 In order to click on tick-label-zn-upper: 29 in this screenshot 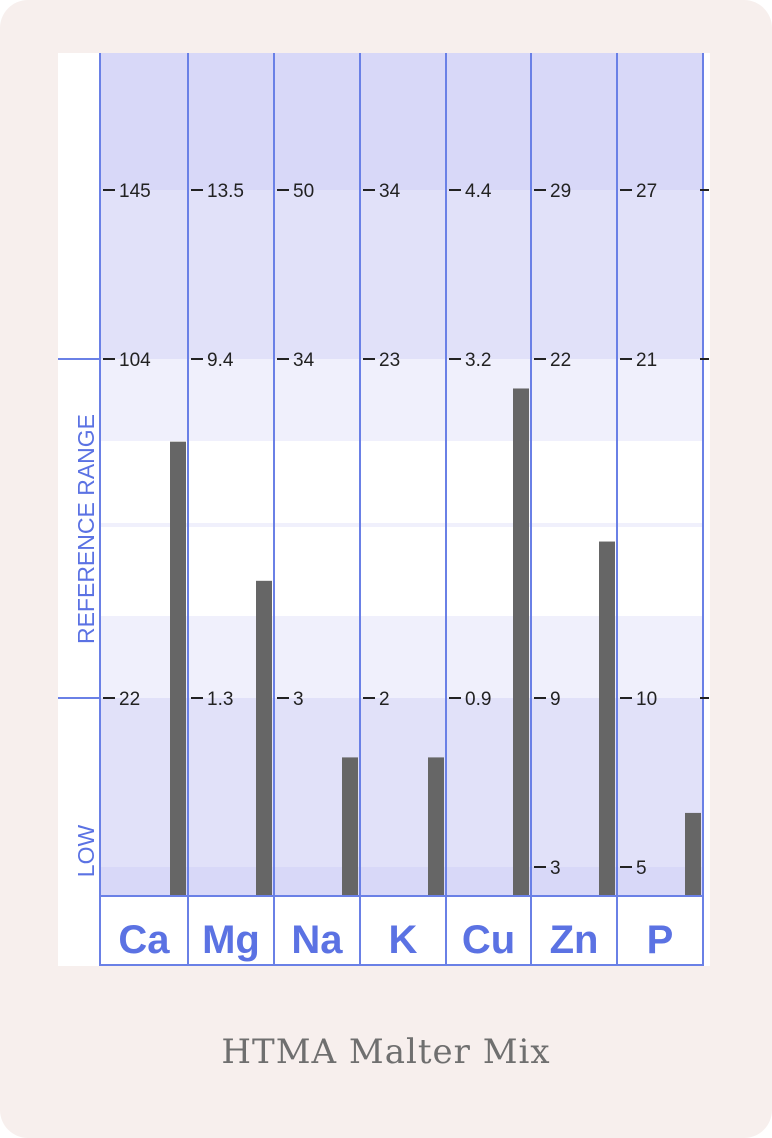, I will do `click(560, 191)`.